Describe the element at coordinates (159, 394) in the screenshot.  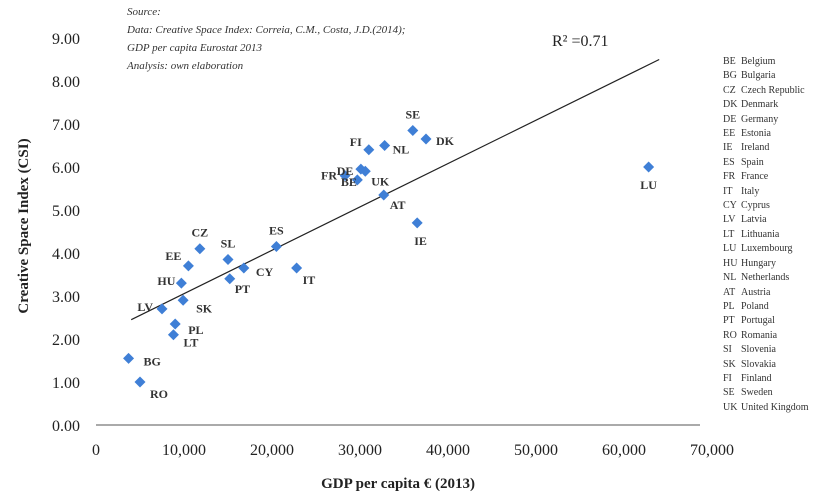
I see `point-label-ro: RO` at that location.